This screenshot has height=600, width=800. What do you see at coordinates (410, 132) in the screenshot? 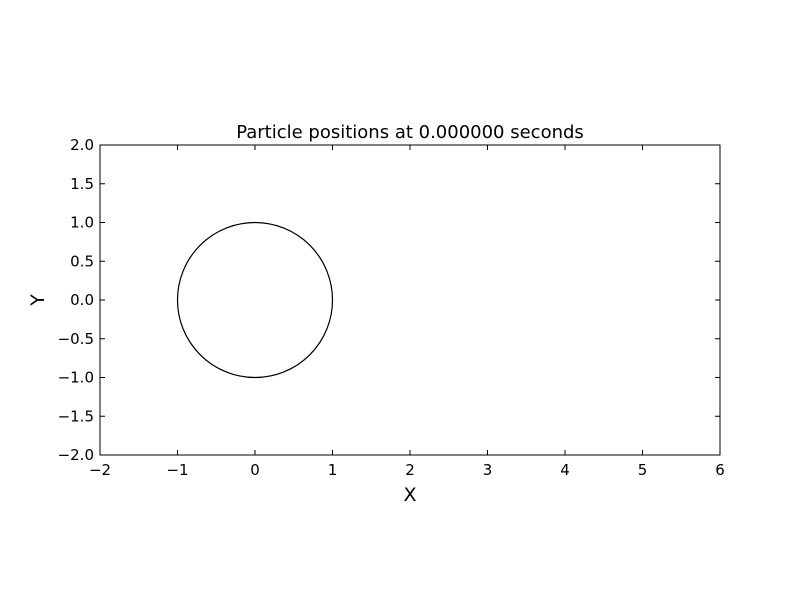
I see `chart-title: Particle positions at 0.000000 seconds` at bounding box center [410, 132].